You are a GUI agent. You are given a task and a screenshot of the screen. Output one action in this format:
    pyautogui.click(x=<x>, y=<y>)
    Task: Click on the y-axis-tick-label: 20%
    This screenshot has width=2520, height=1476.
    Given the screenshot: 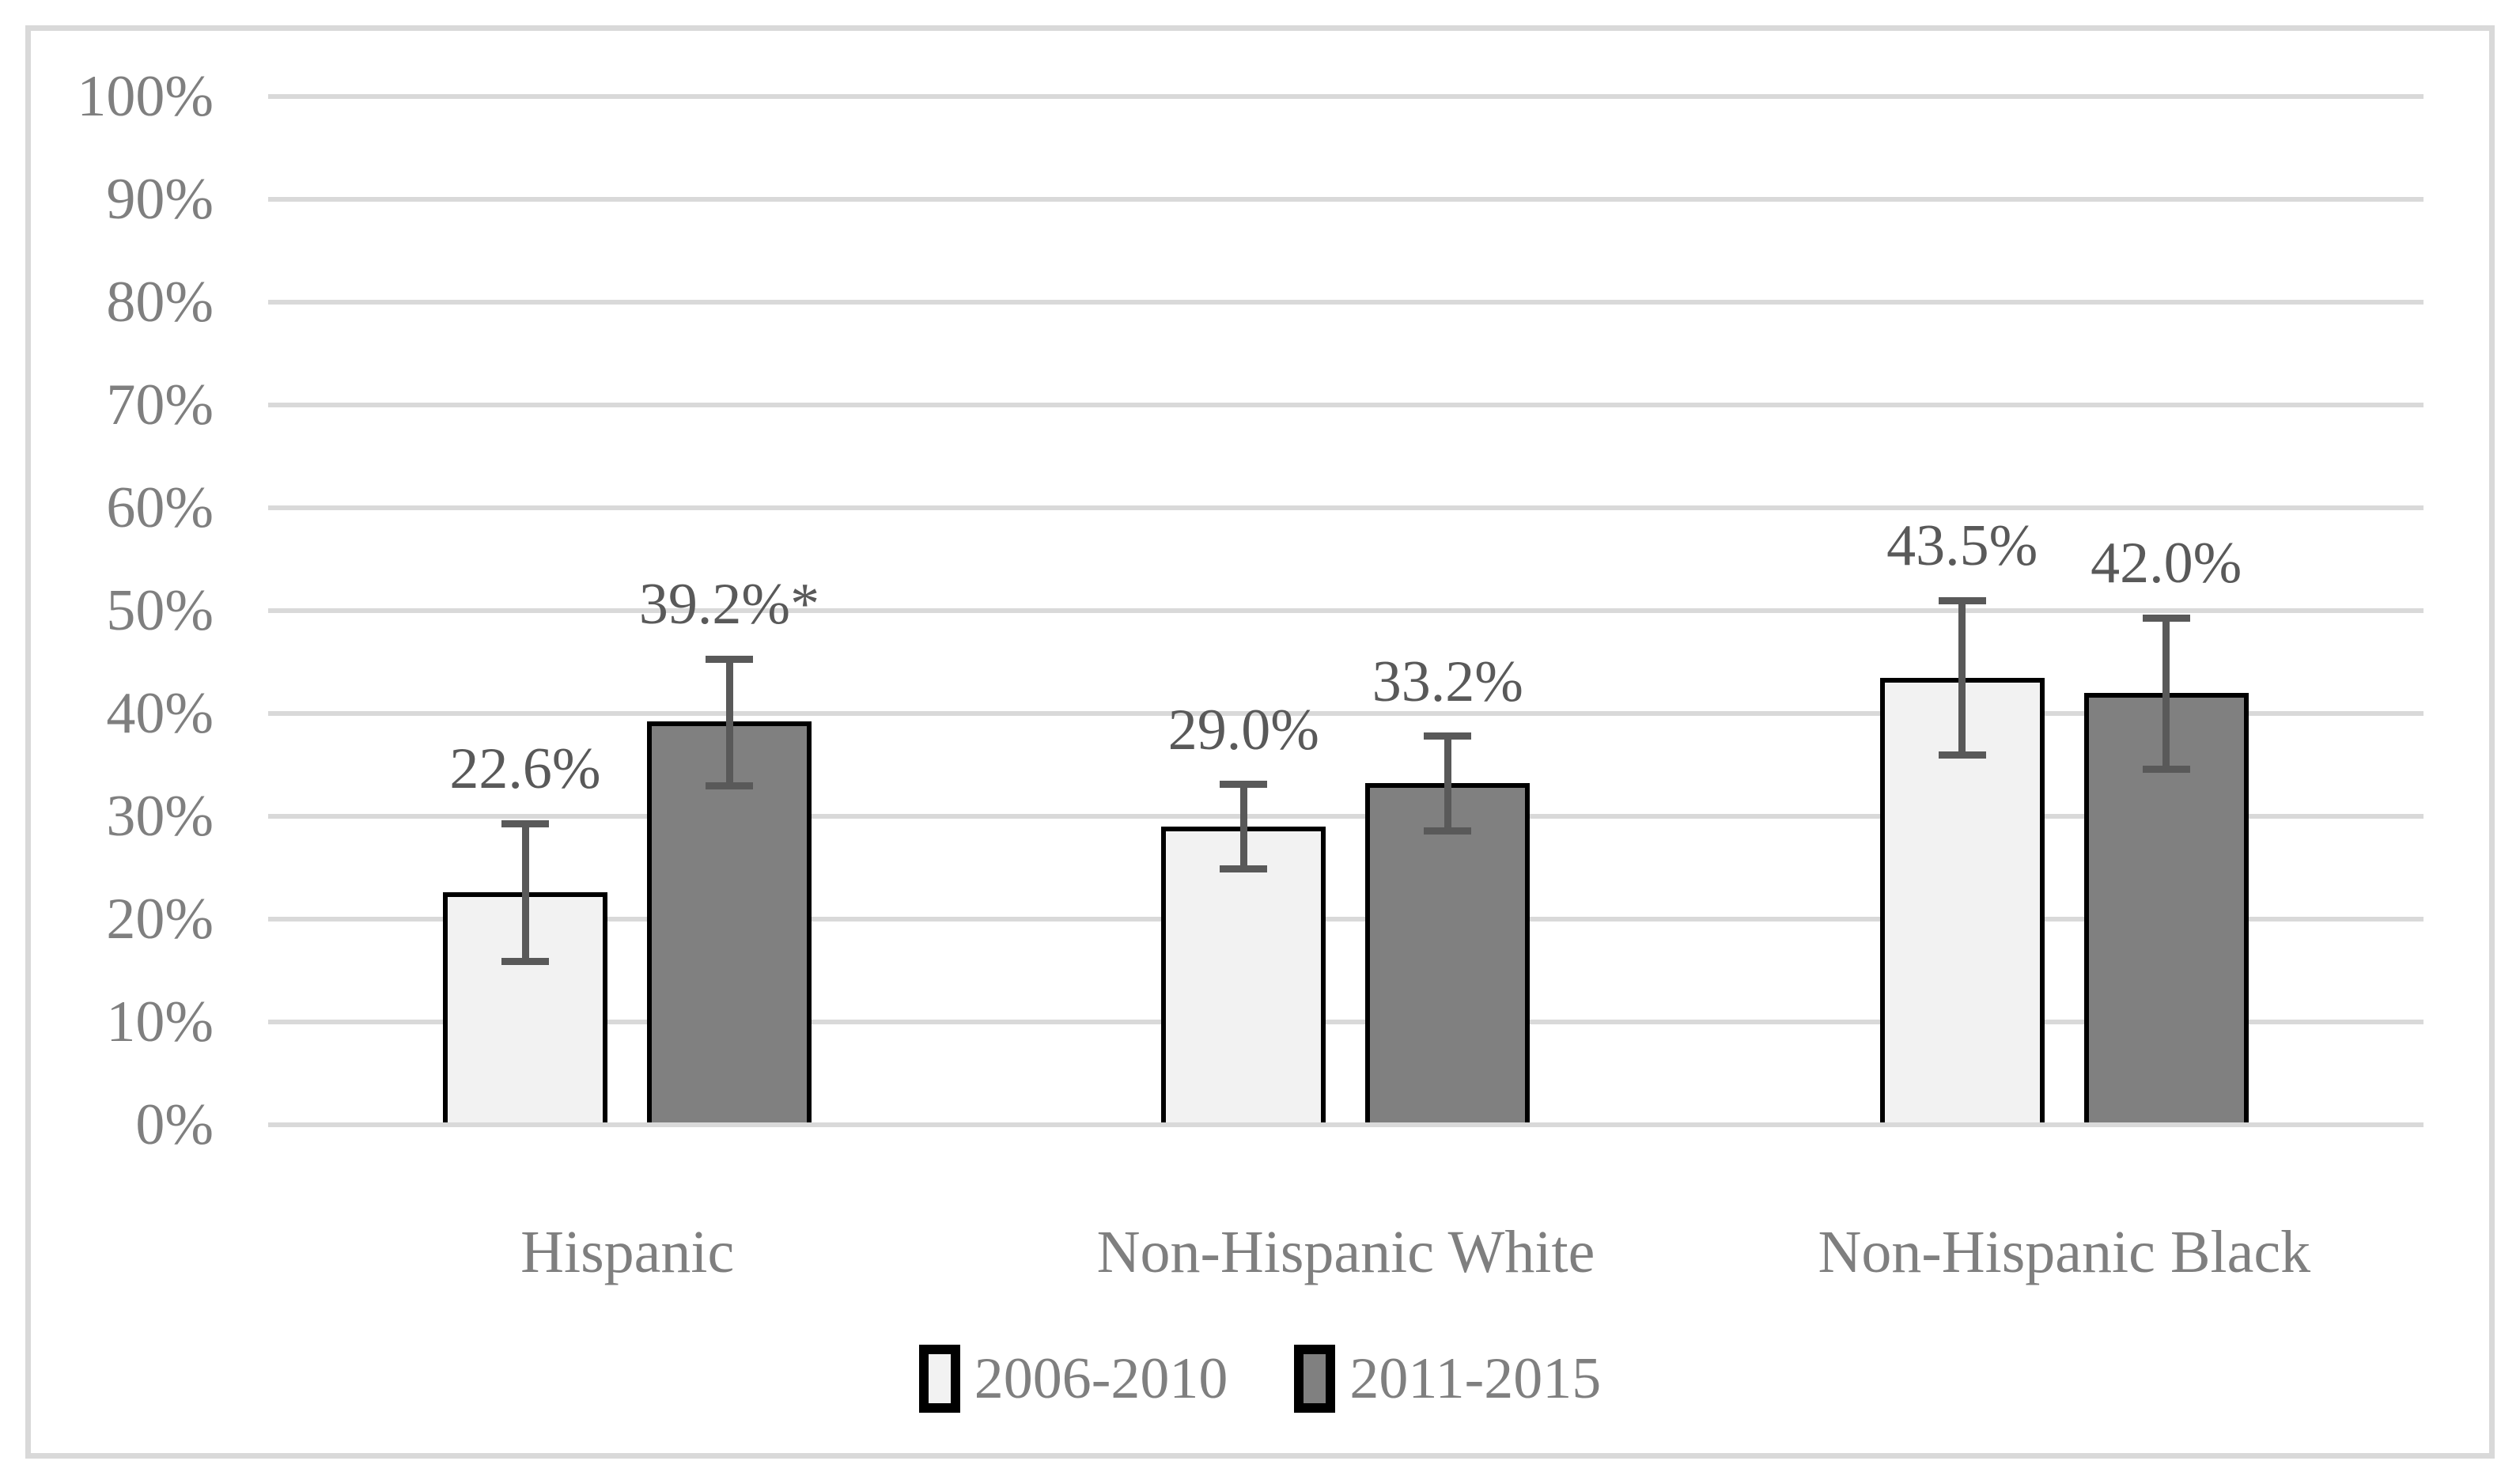 What is the action you would take?
    pyautogui.click(x=160, y=919)
    